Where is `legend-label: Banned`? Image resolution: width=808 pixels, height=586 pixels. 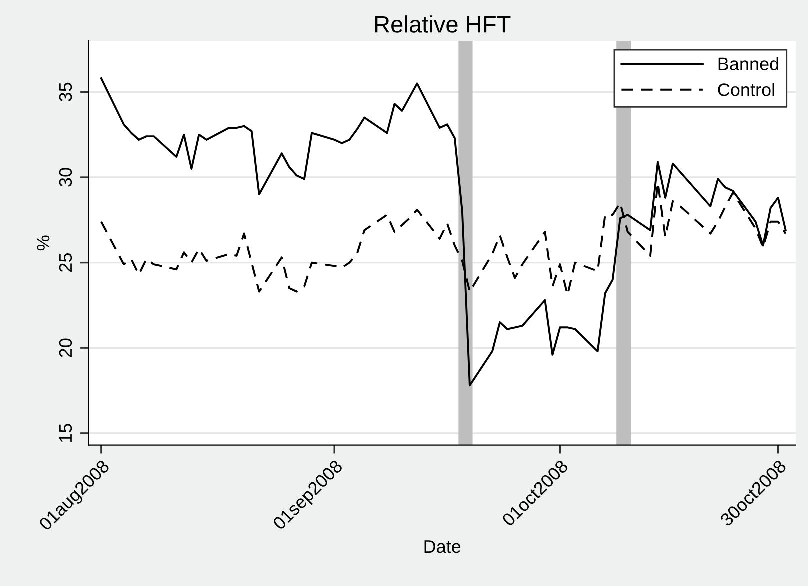
legend-label: Banned is located at coordinates (748, 64).